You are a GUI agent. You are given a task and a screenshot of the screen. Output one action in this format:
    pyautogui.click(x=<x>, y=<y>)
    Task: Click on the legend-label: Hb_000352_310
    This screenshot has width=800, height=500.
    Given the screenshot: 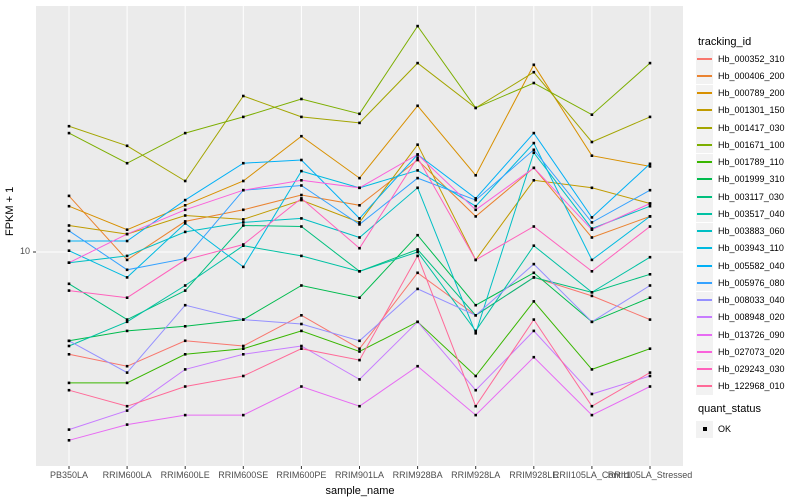 What is the action you would take?
    pyautogui.click(x=751, y=58)
    